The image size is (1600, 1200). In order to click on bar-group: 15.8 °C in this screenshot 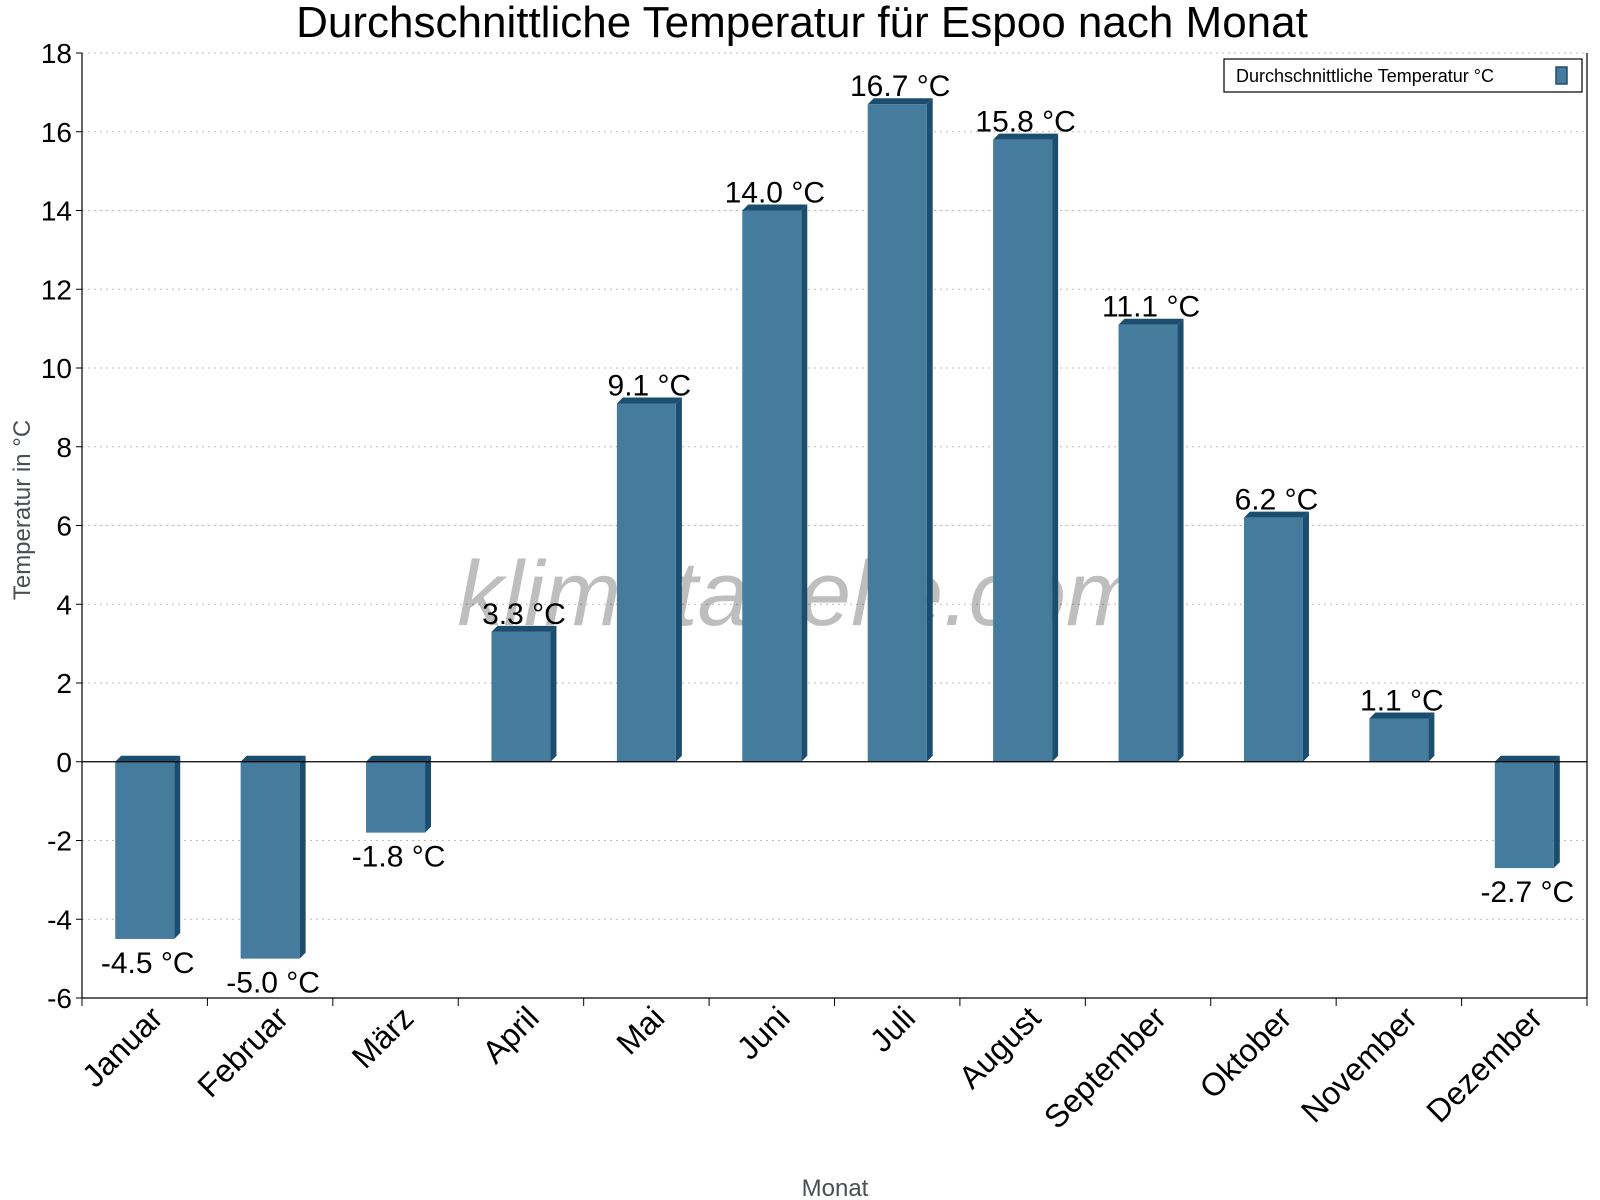, I will do `click(1025, 434)`.